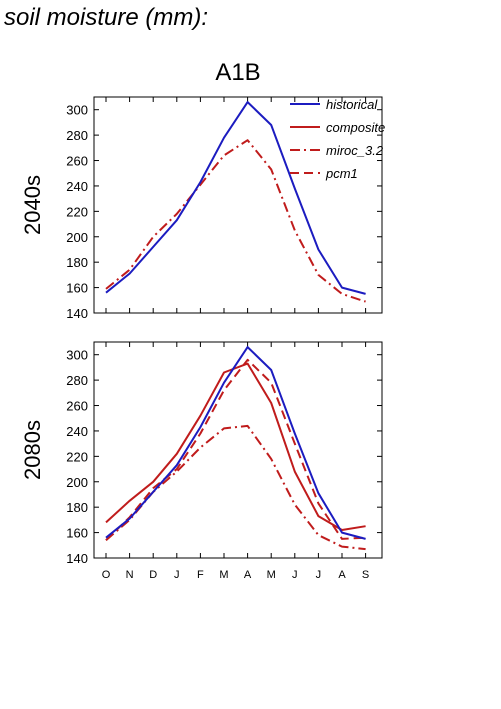  Describe the element at coordinates (106, 17) in the screenshot. I see `page-title: soil moisture (mm):` at that location.